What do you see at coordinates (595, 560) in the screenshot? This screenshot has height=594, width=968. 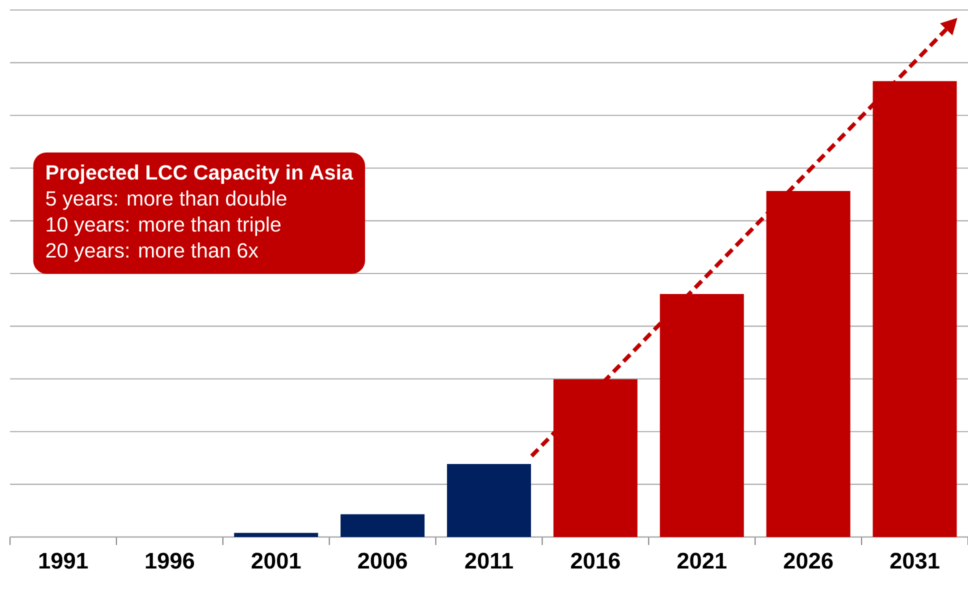 I see `x-tick-label: 2016` at bounding box center [595, 560].